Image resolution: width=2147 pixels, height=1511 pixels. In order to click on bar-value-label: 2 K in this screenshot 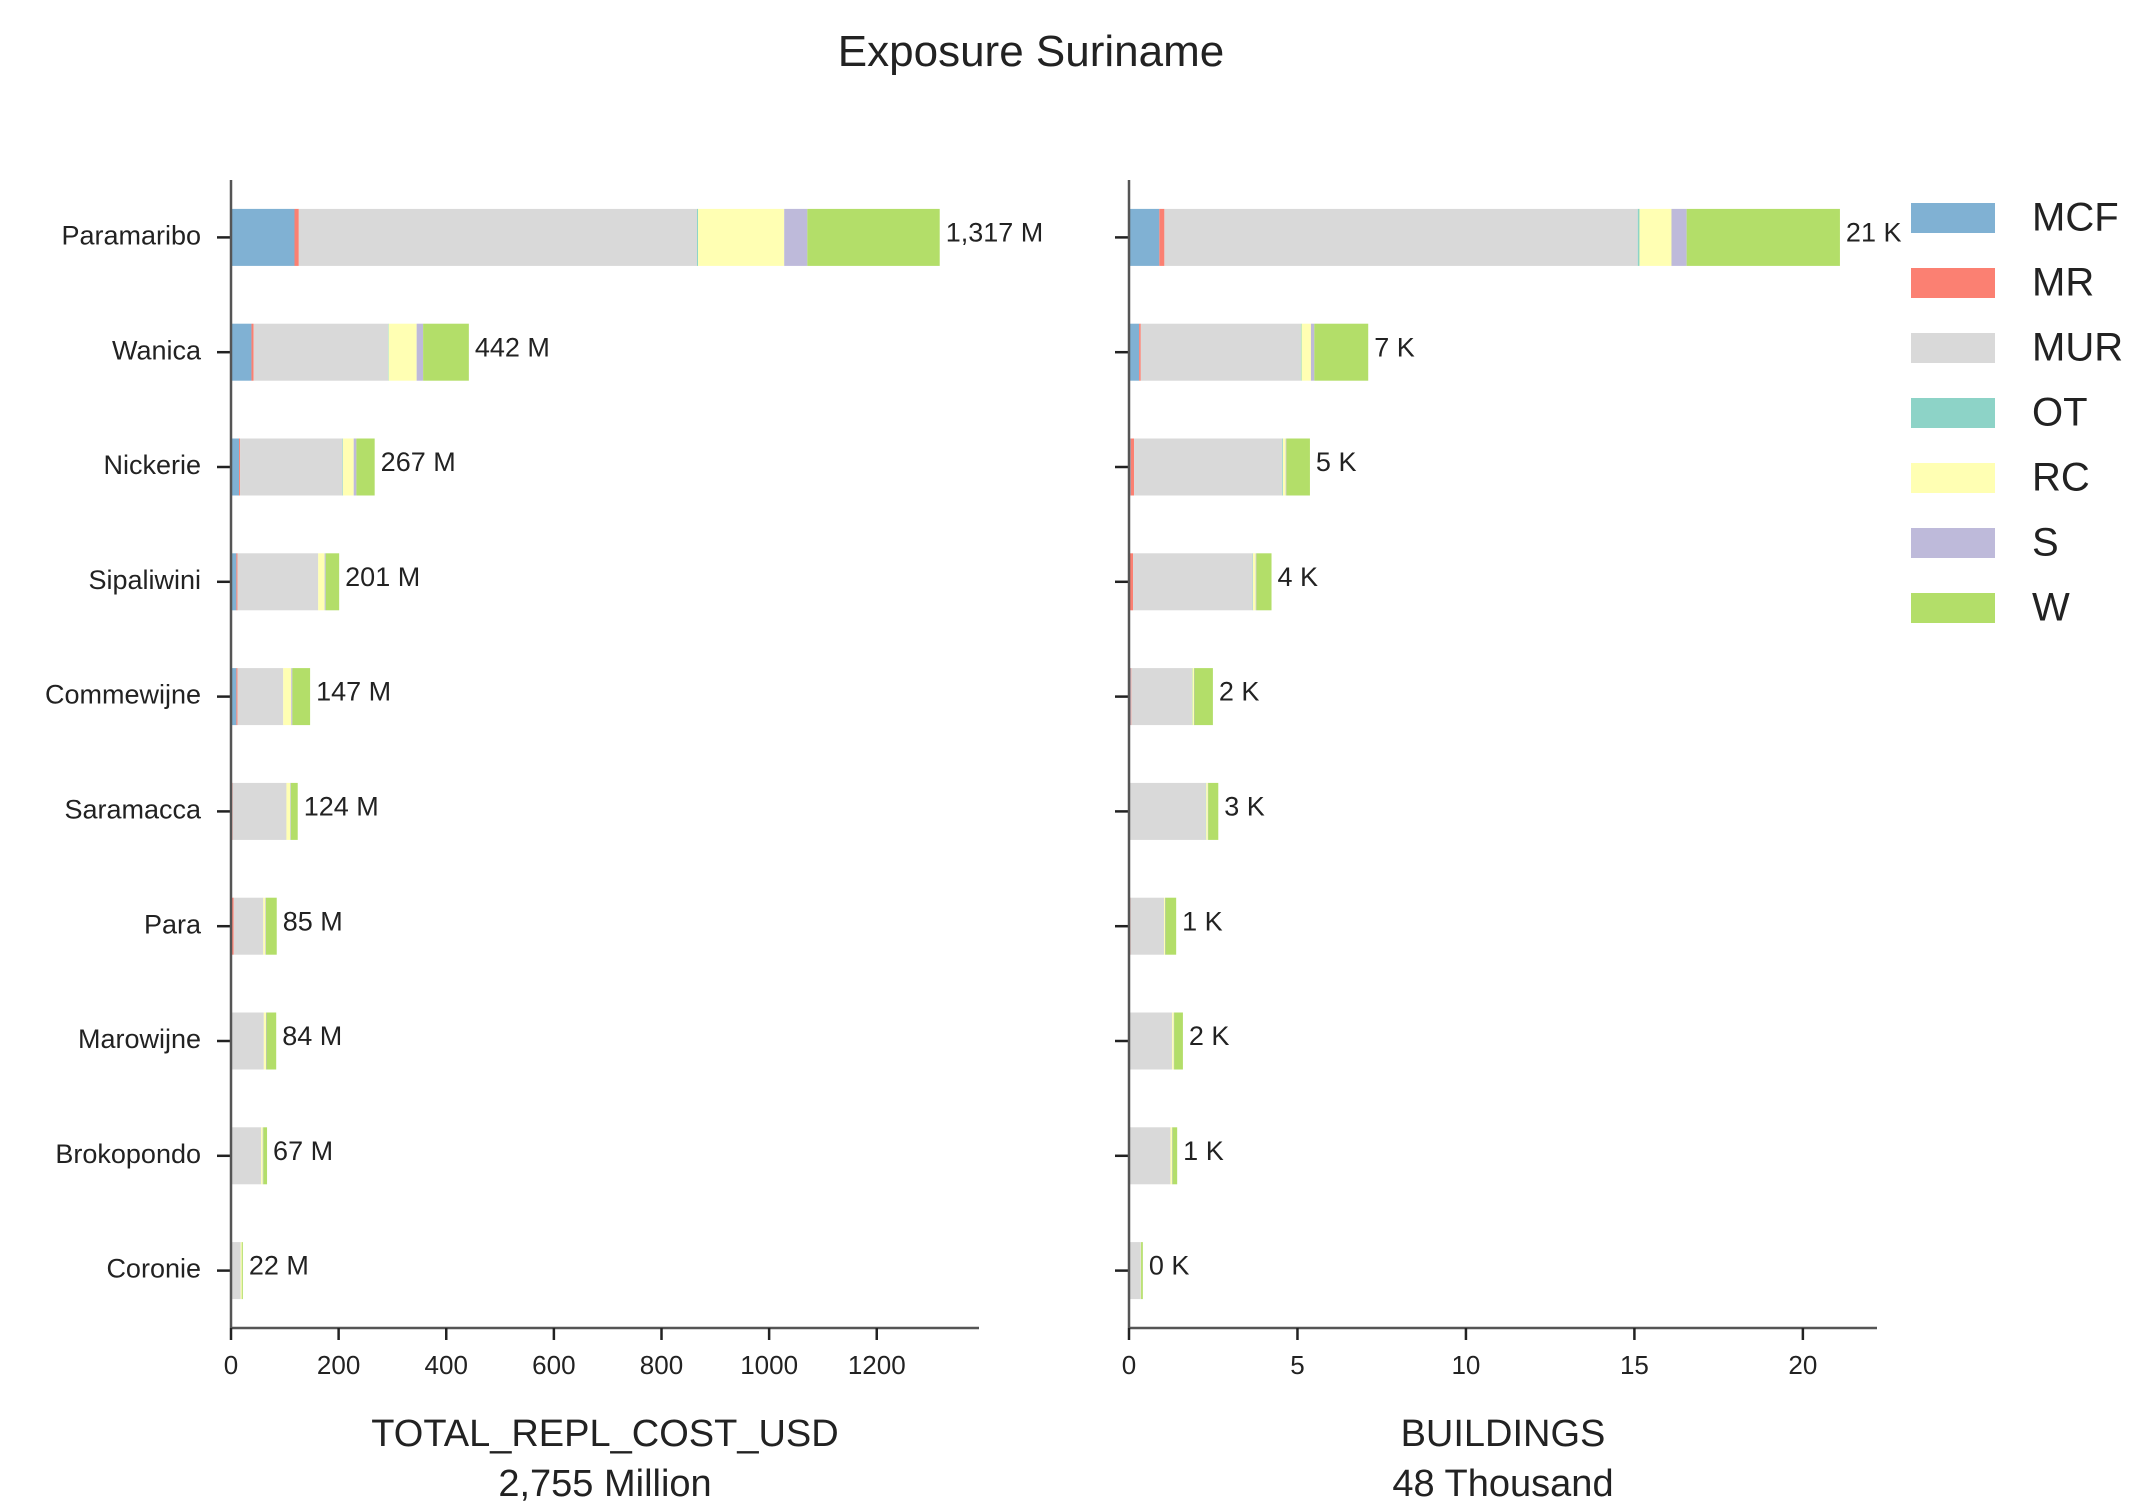, I will do `click(1209, 1036)`.